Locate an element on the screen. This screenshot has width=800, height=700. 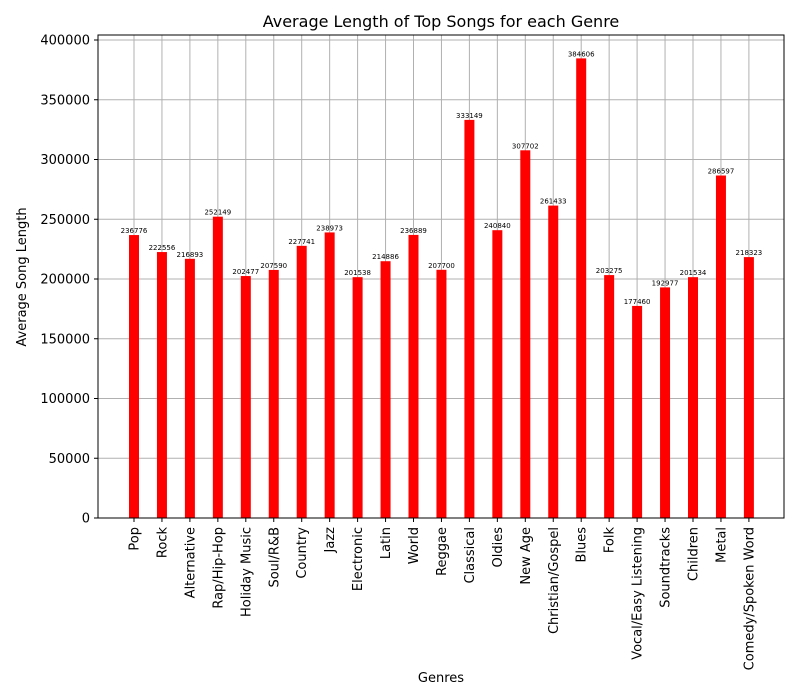
y-tick-label: 150000 is located at coordinates (65, 339).